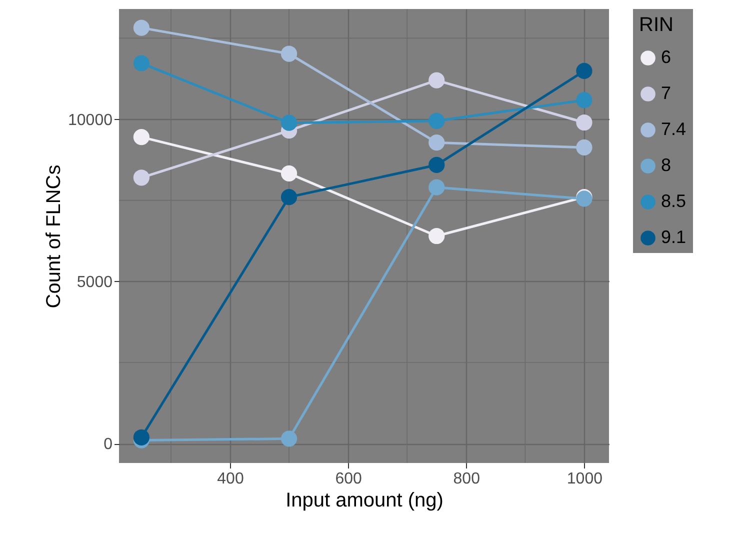  Describe the element at coordinates (94, 282) in the screenshot. I see `y-tick-label: 5000` at that location.